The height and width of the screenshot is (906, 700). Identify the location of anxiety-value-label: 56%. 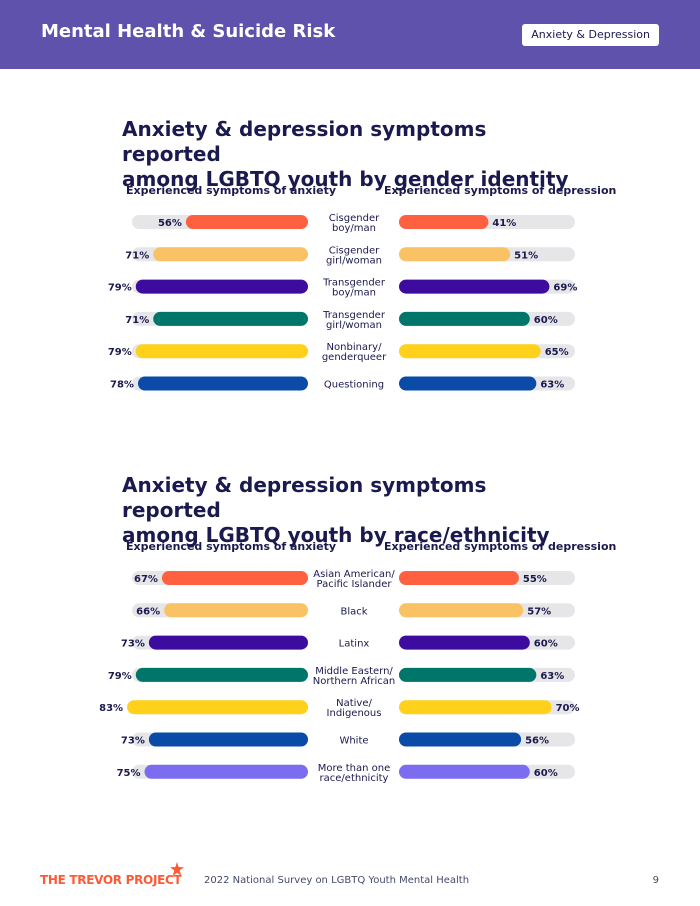
(170, 223).